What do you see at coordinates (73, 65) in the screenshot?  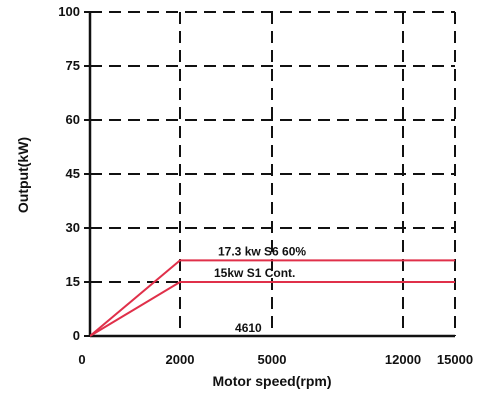 I see `y-tick-label-75: 75` at bounding box center [73, 65].